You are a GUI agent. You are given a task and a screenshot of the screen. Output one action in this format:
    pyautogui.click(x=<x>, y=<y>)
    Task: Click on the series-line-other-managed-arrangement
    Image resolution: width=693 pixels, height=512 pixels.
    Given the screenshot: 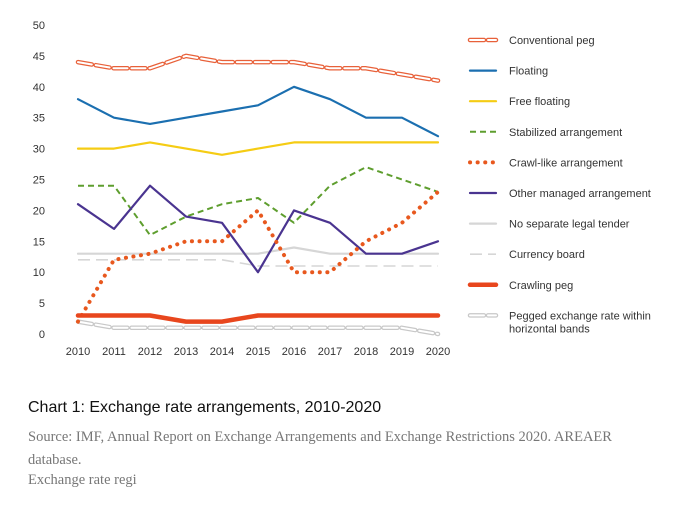 What is the action you would take?
    pyautogui.click(x=258, y=229)
    